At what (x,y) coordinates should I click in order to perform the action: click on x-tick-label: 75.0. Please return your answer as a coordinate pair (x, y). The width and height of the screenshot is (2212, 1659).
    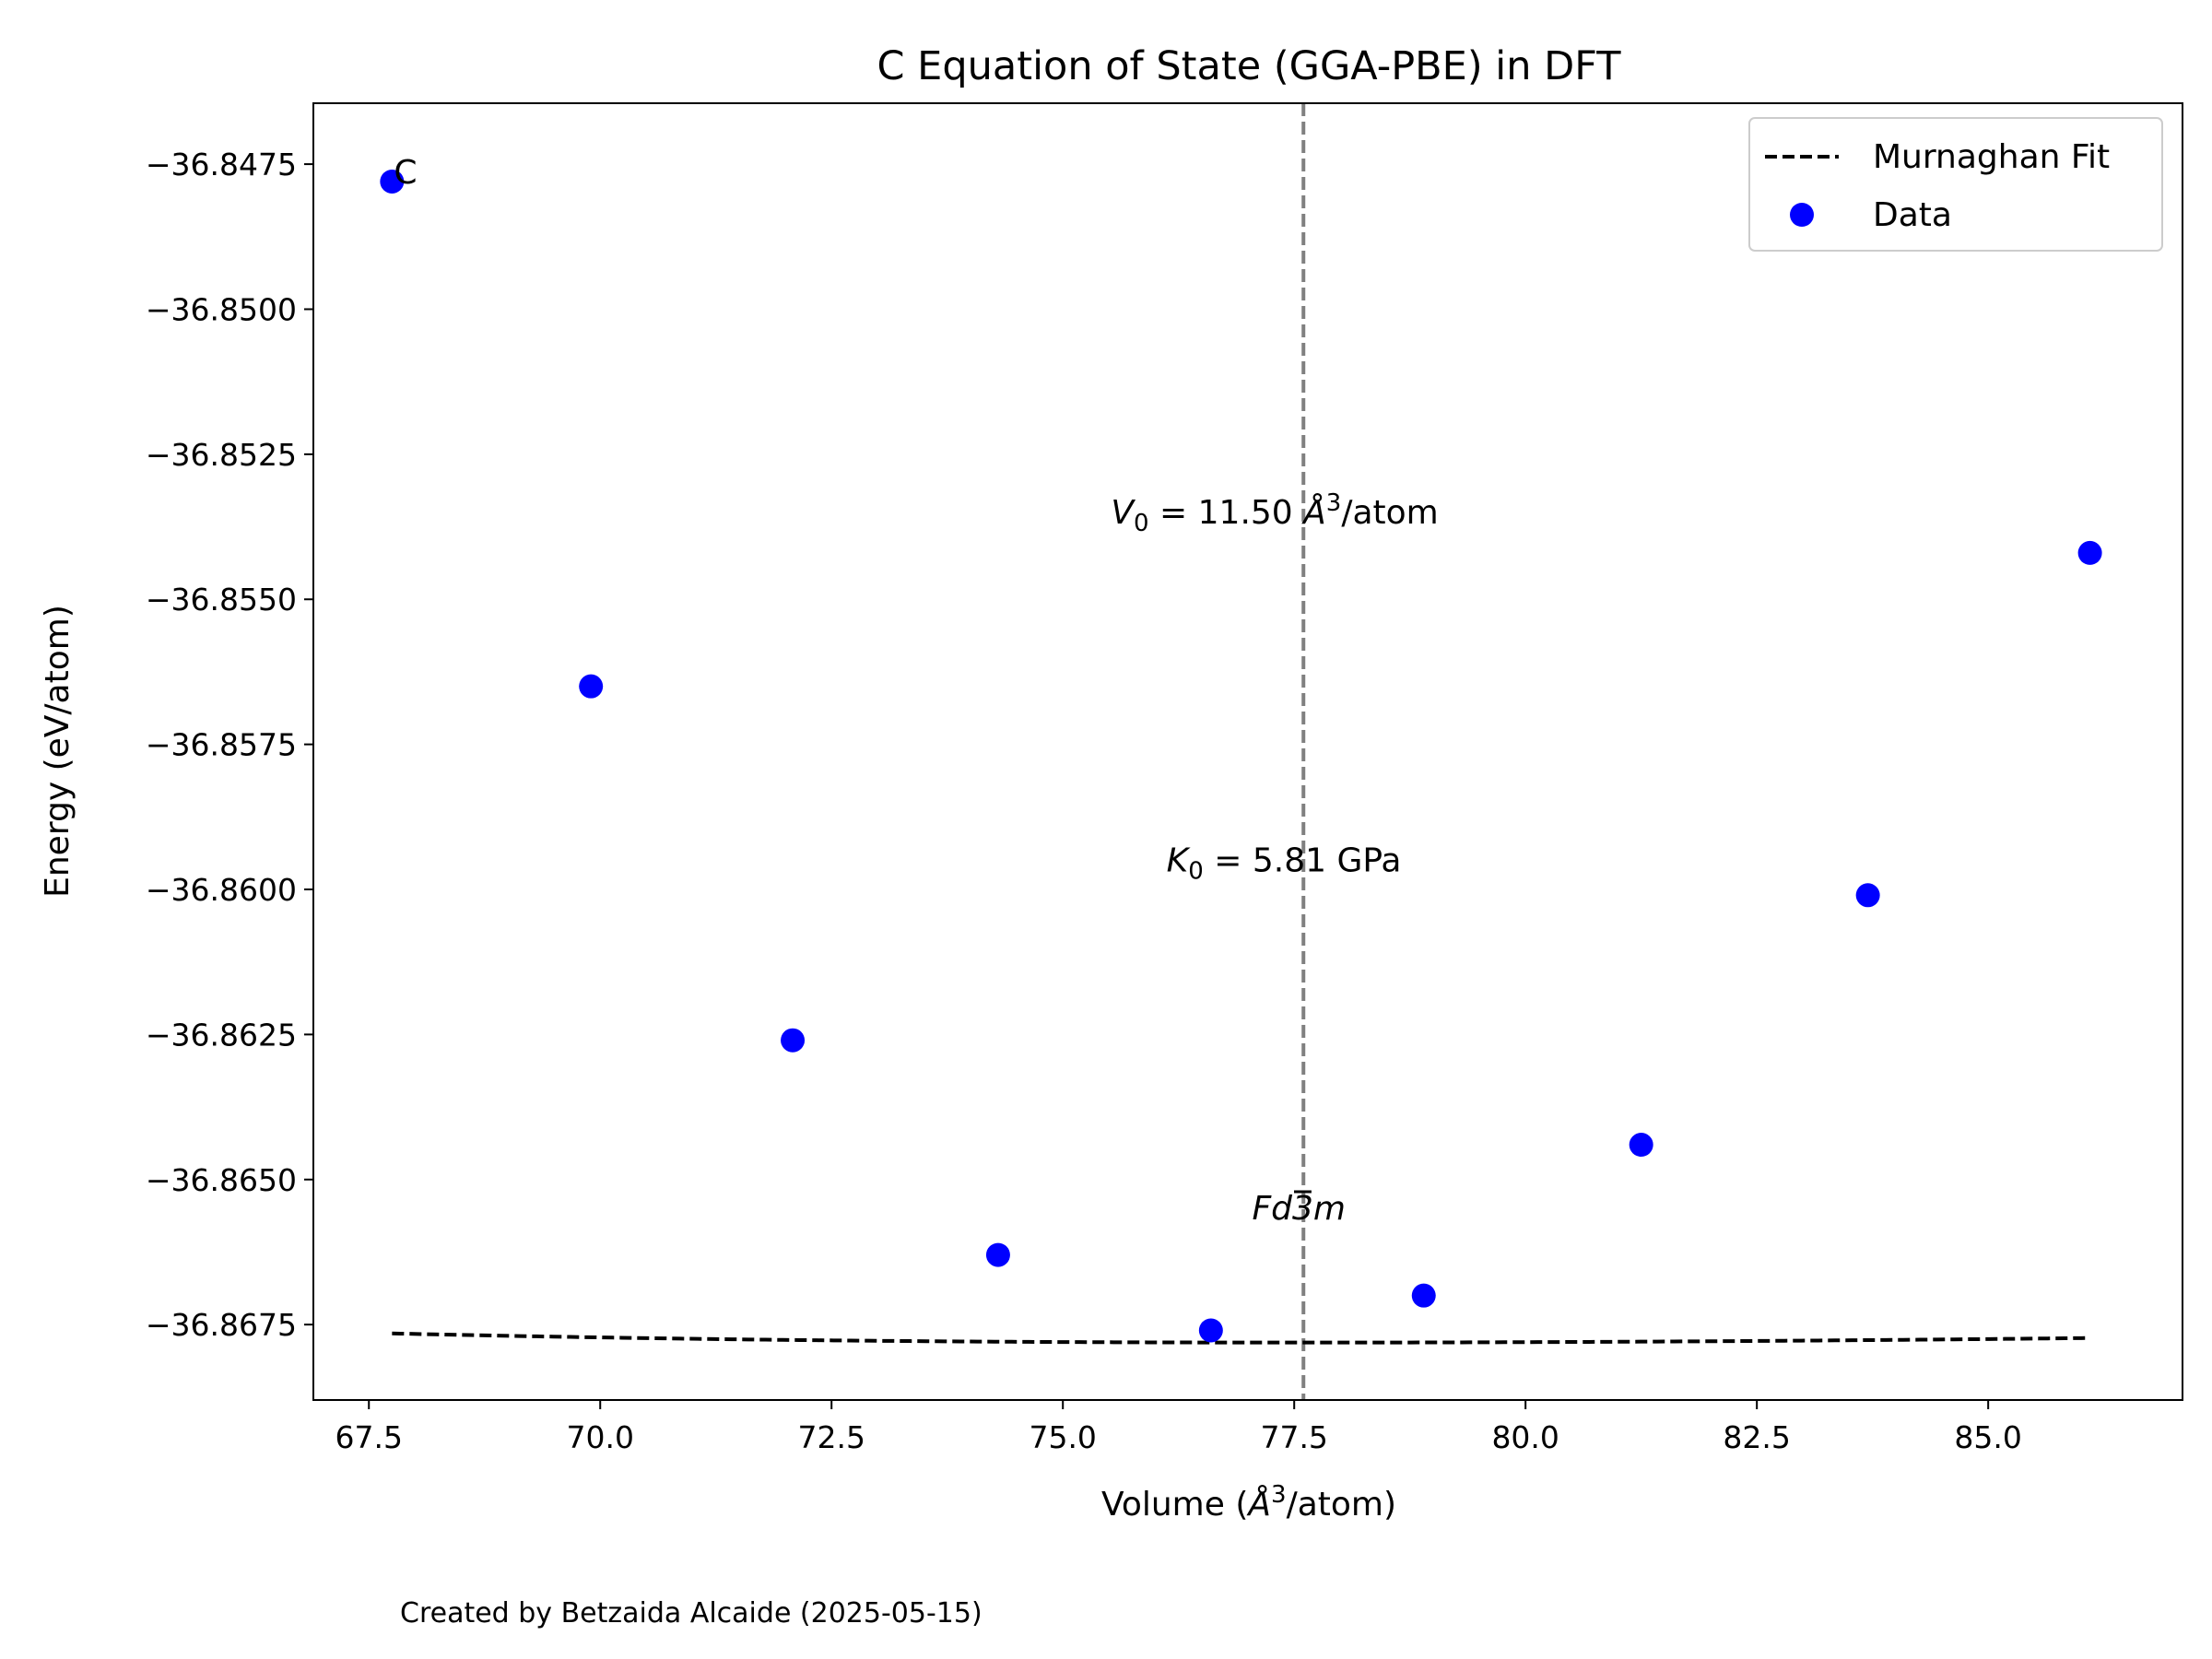
    Looking at the image, I should click on (1062, 1437).